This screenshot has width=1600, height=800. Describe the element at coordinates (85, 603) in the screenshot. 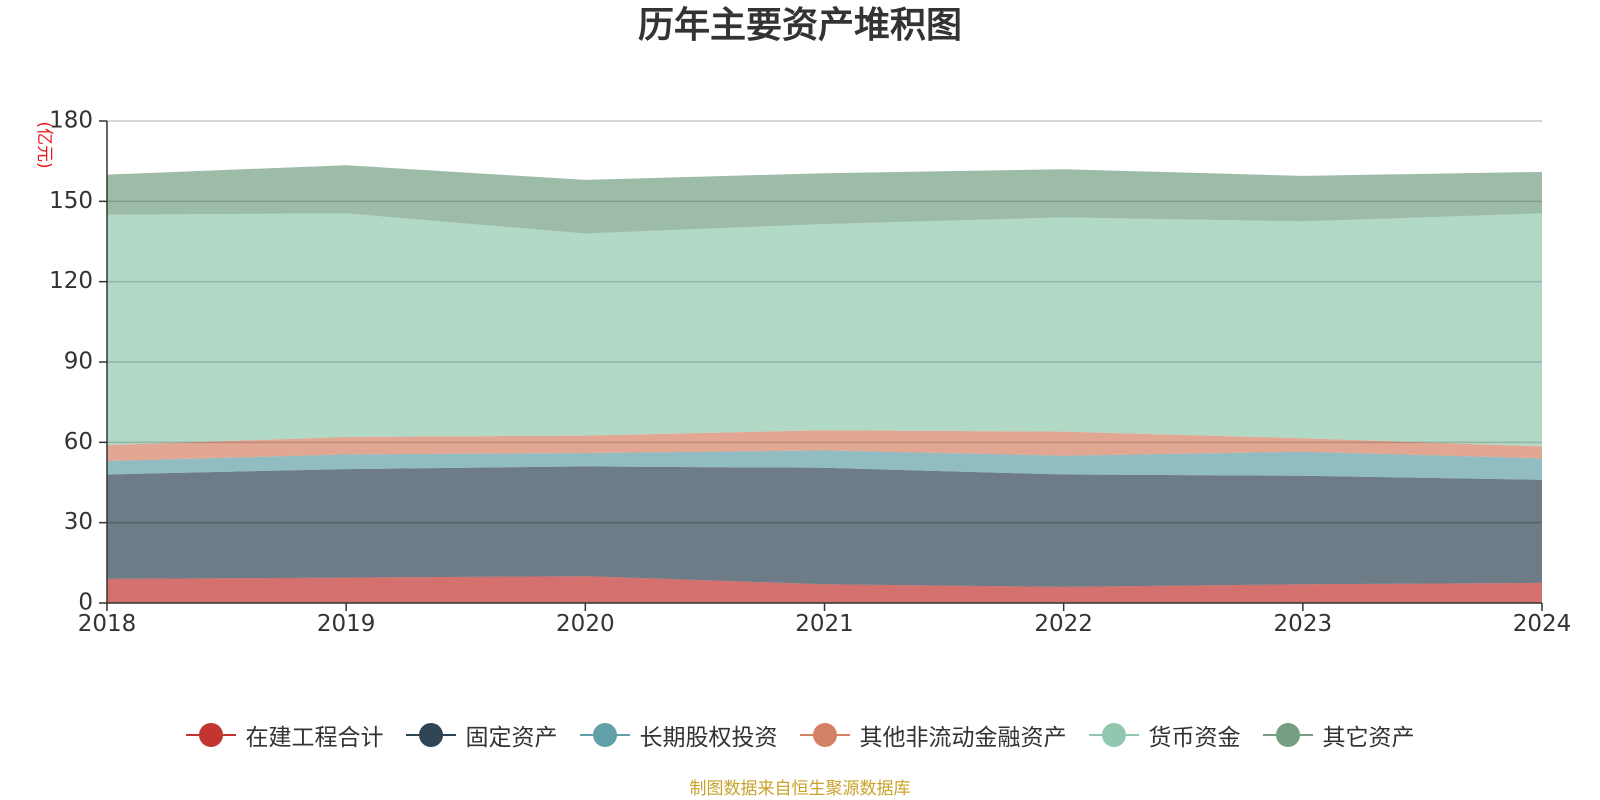

I see `y-tick-label-0: 0` at that location.